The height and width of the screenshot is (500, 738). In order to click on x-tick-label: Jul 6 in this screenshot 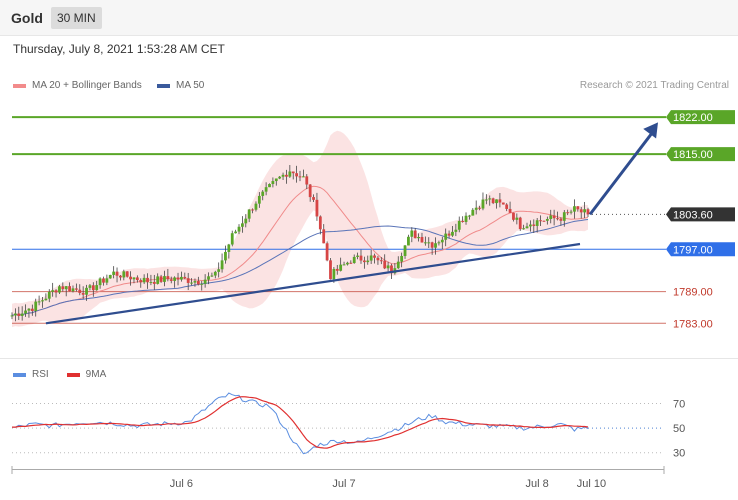, I will do `click(181, 484)`.